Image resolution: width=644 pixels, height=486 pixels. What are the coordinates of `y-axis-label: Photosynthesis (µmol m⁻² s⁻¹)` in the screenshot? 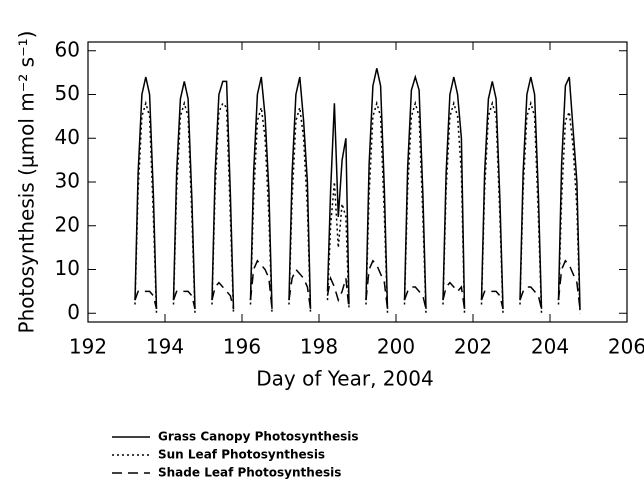 It's located at (27, 182).